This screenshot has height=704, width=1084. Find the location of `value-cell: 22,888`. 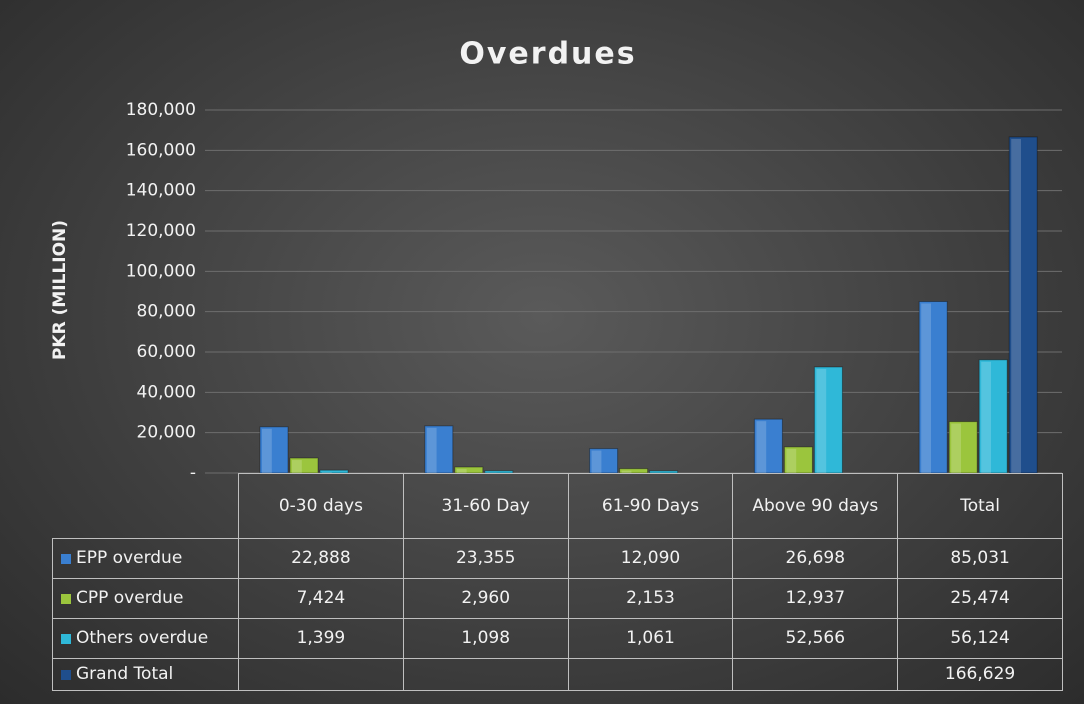

value-cell: 22,888 is located at coordinates (321, 558).